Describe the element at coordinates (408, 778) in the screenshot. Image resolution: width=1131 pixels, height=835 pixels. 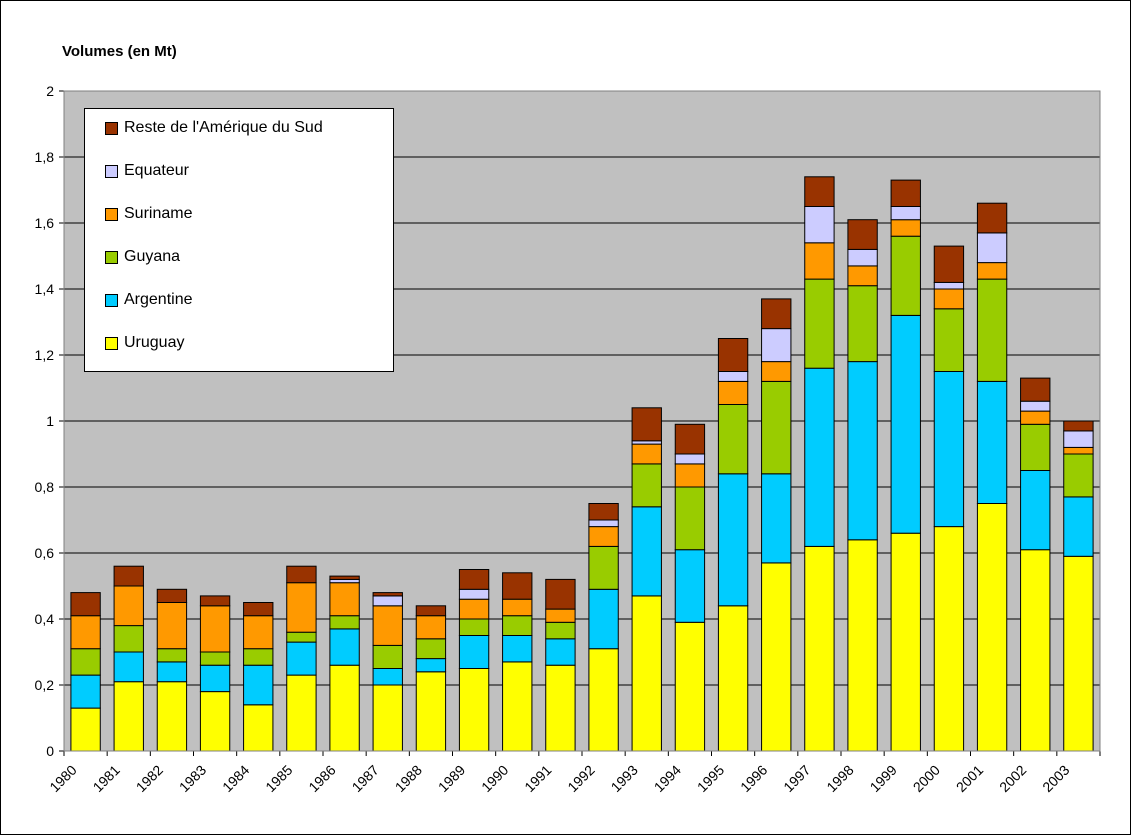
I see `x-tick-label: 1988` at that location.